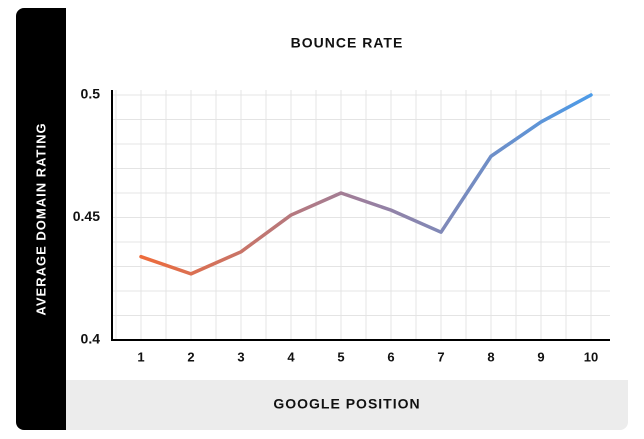 This screenshot has width=644, height=439. I want to click on y-label-band, so click(41, 219).